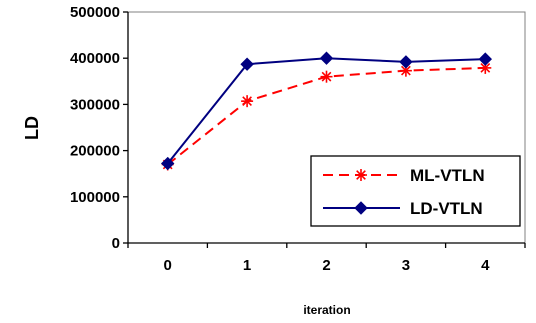 The width and height of the screenshot is (536, 323). What do you see at coordinates (95, 197) in the screenshot?
I see `y-tick-label: 100000` at bounding box center [95, 197].